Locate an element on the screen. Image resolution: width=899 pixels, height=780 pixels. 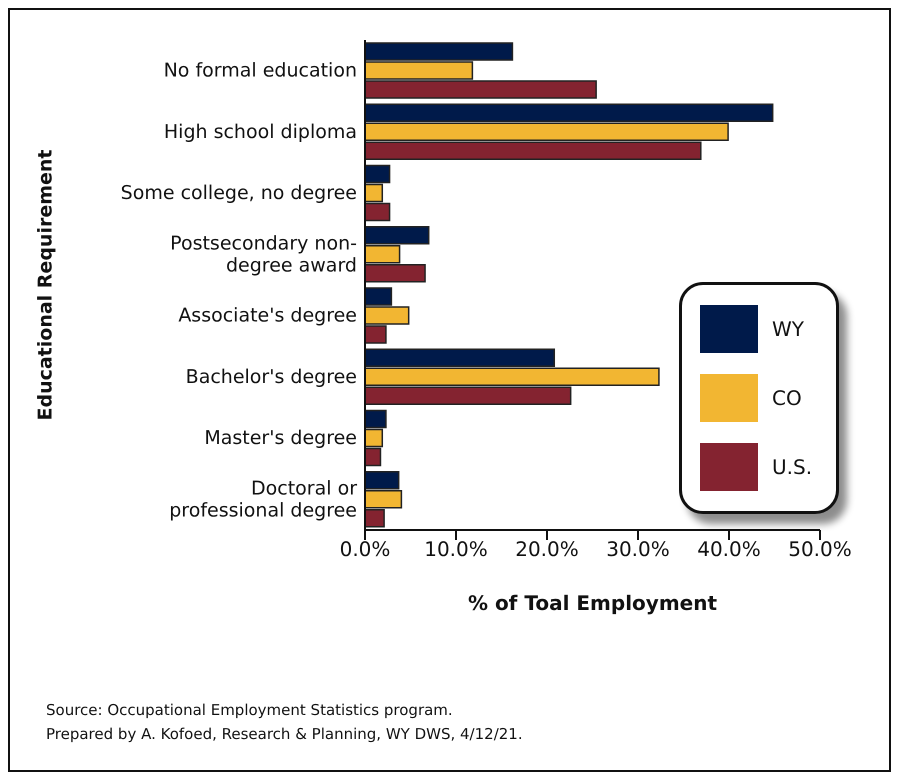
x-tick-label: 50.0% is located at coordinates (820, 549).